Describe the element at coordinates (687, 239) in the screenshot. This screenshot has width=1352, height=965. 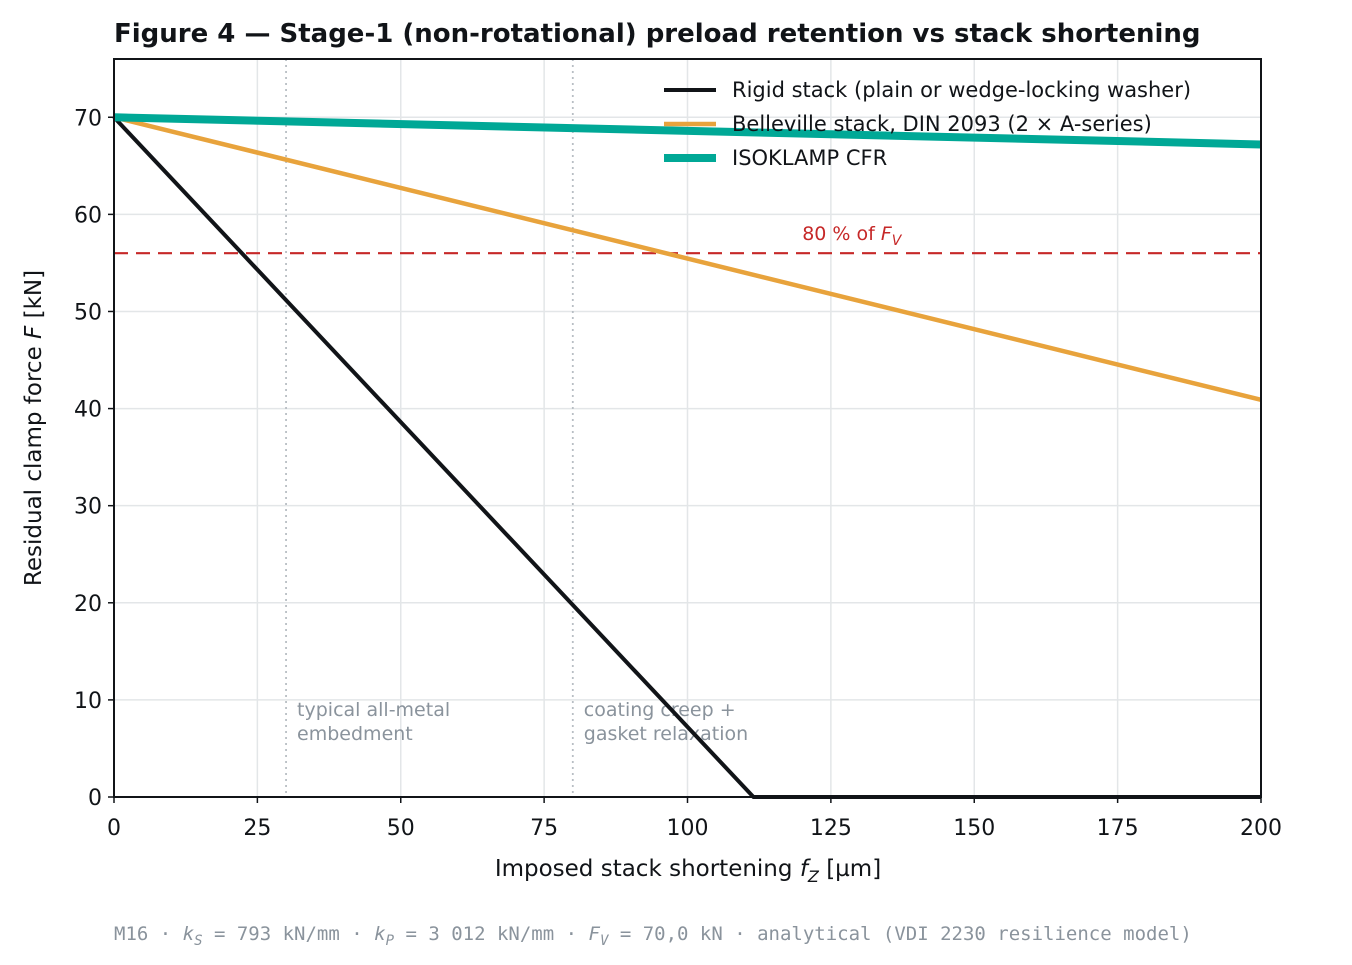
I see `reference-line-group: 80 % of FV` at that location.